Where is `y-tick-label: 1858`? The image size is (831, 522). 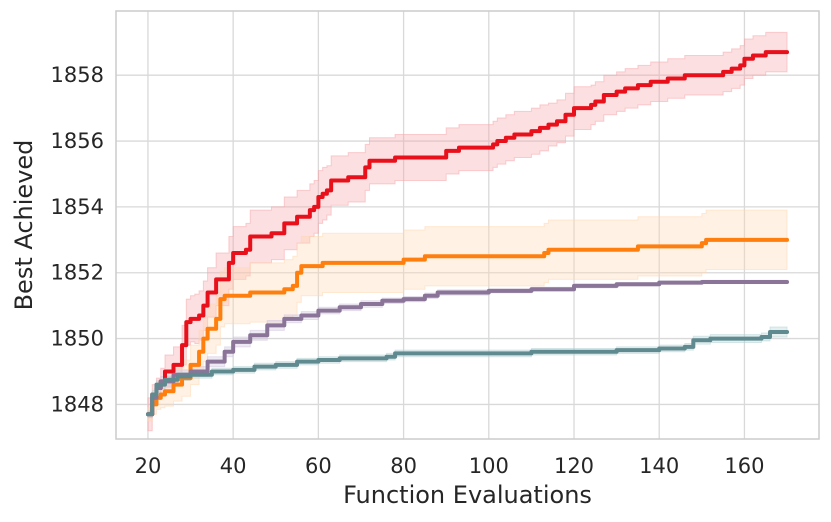
y-tick-label: 1858 is located at coordinates (77, 75).